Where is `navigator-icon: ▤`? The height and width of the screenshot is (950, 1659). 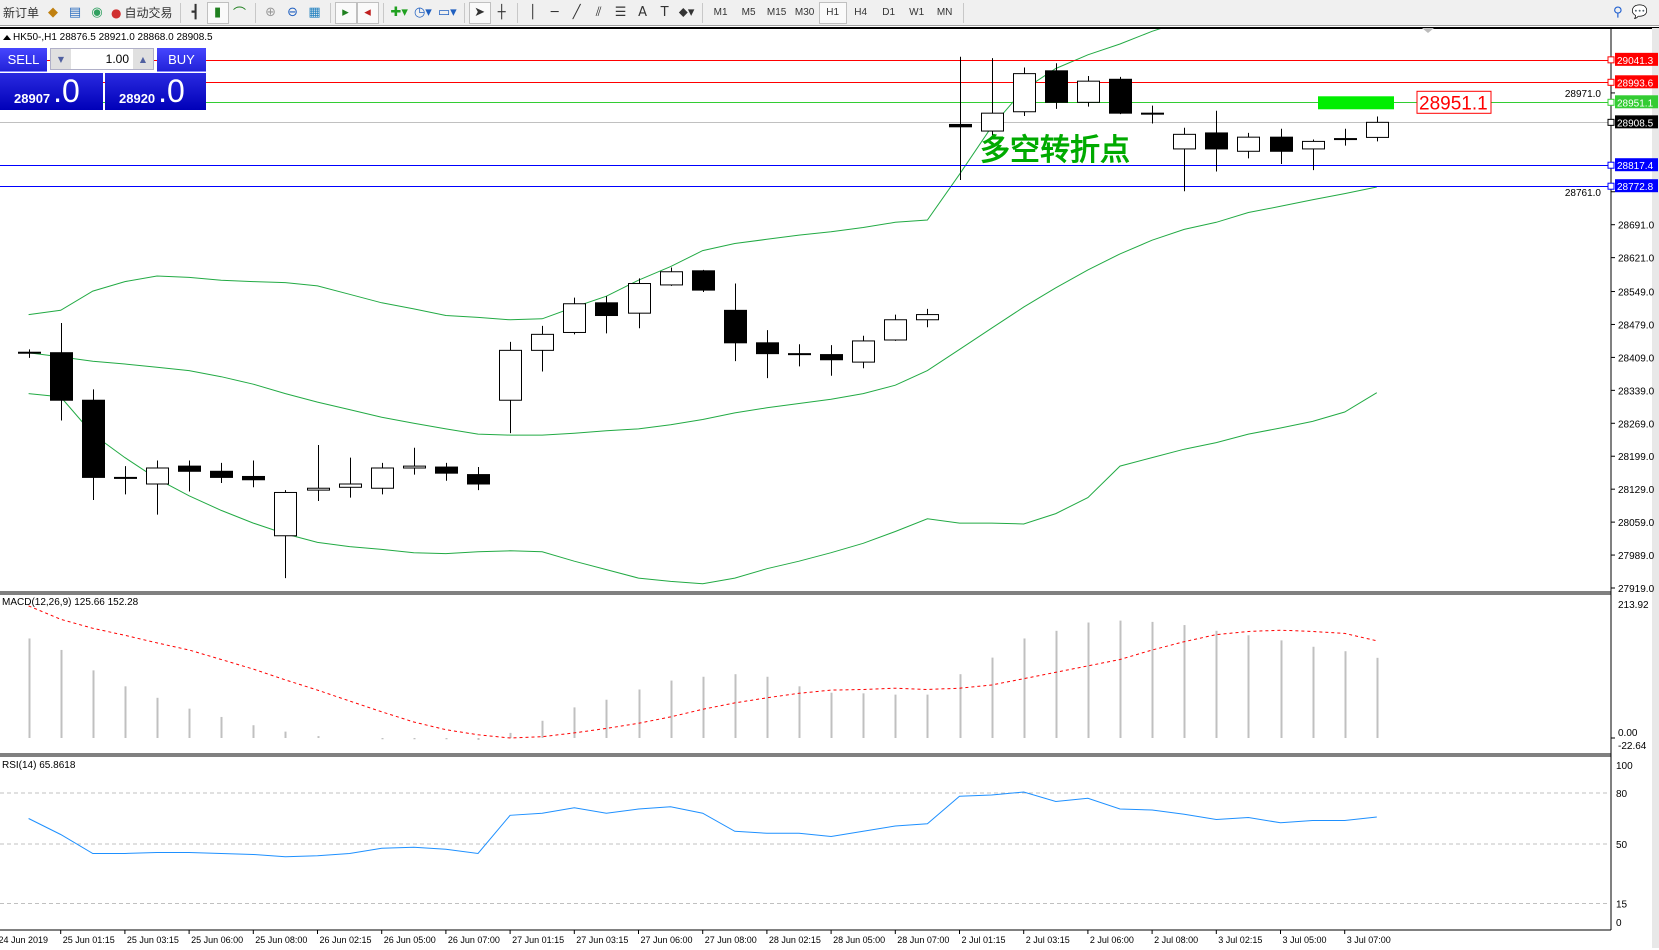 navigator-icon: ▤ is located at coordinates (75, 12).